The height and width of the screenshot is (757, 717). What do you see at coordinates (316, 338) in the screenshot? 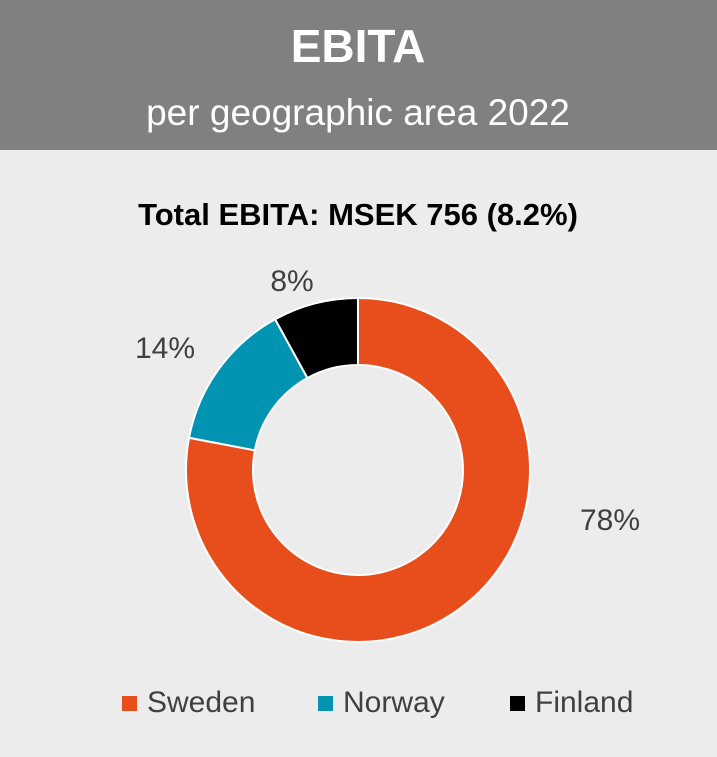
I see `slice` at bounding box center [316, 338].